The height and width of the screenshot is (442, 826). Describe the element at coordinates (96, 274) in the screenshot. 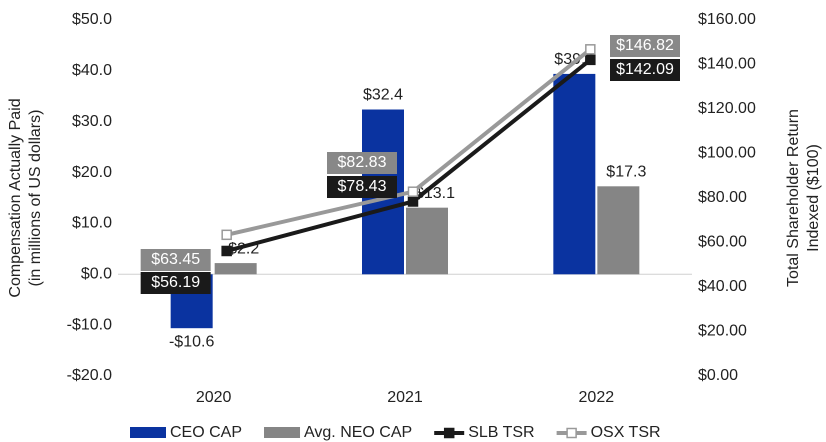

I see `y-tick-label: $0.0` at that location.